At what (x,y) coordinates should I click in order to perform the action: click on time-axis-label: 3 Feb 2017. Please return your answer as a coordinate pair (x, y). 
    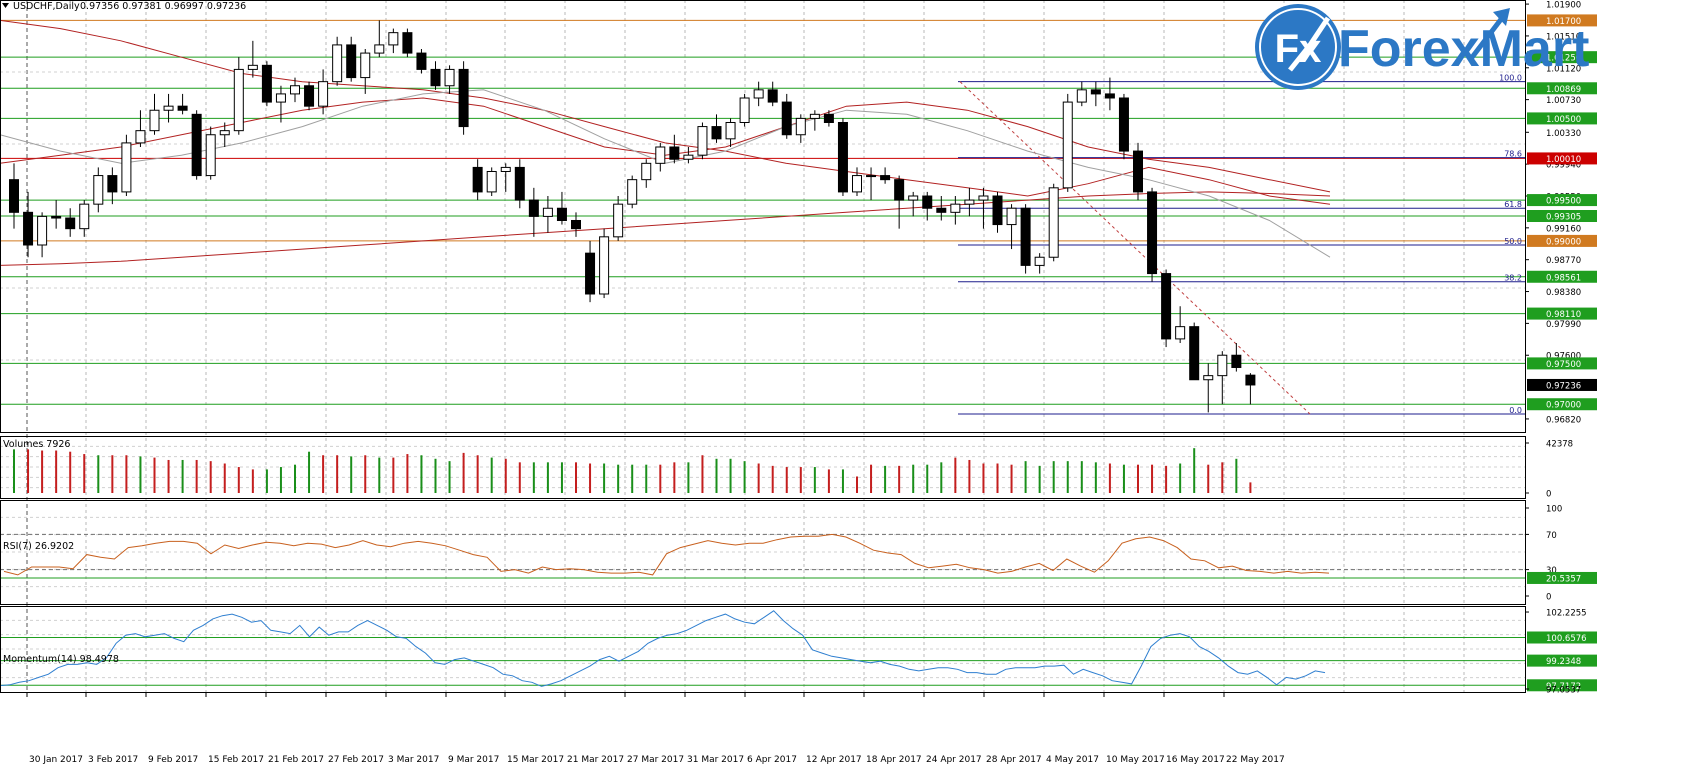
    Looking at the image, I should click on (113, 760).